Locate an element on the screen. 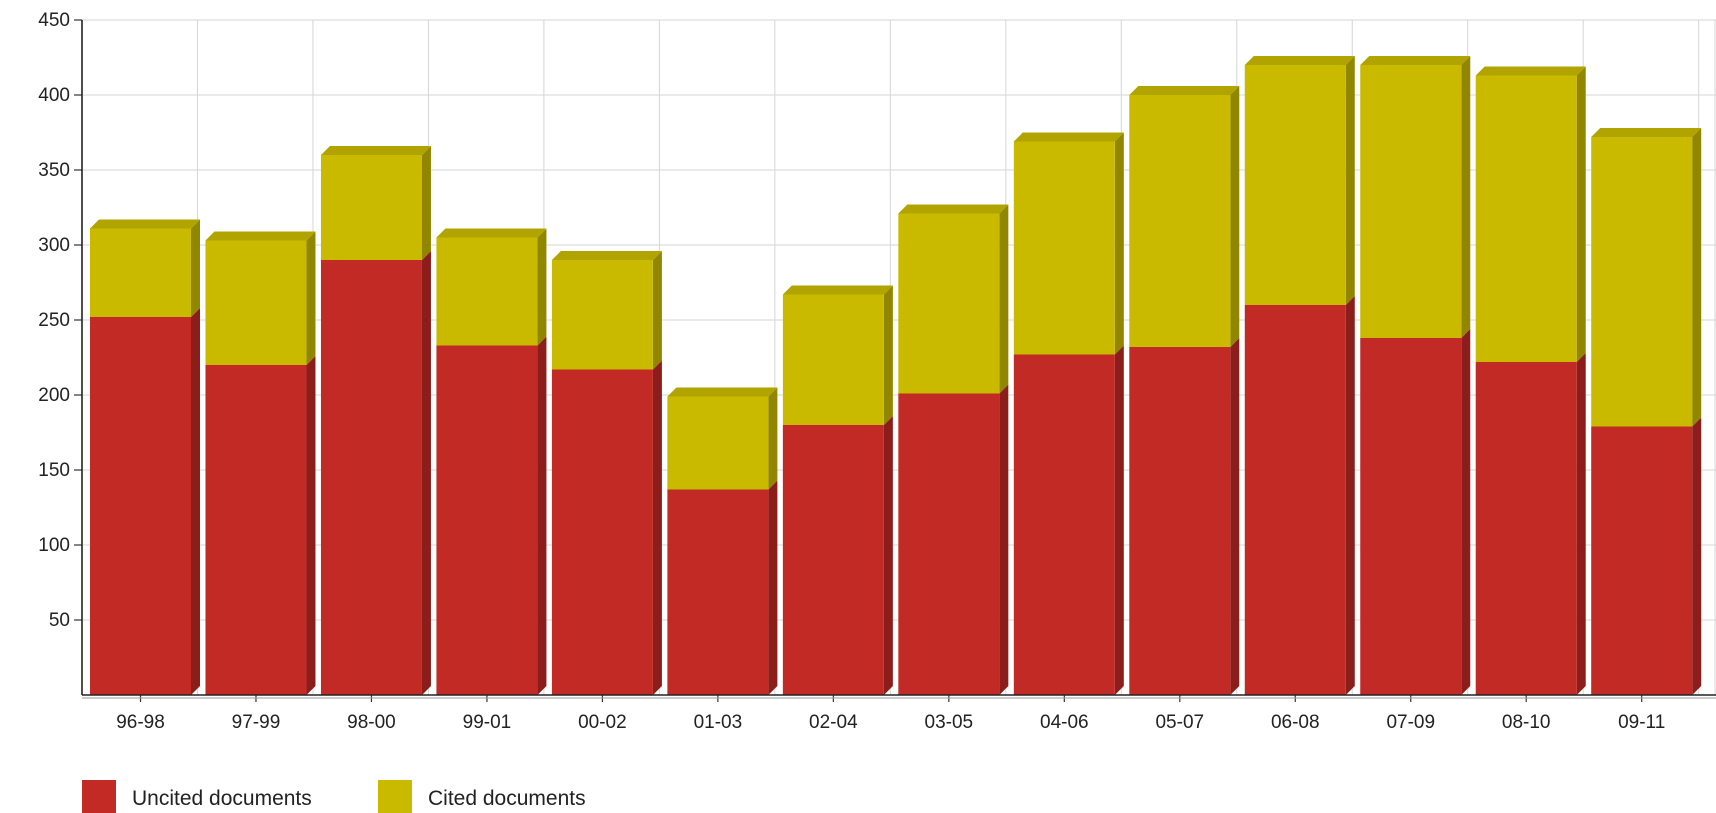 The image size is (1716, 813). y-tick-label: 300 is located at coordinates (54, 245).